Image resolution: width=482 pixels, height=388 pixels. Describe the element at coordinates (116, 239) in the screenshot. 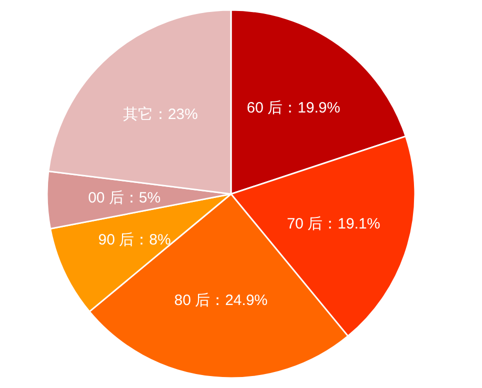

I see `slice-label: 90 后` at that location.